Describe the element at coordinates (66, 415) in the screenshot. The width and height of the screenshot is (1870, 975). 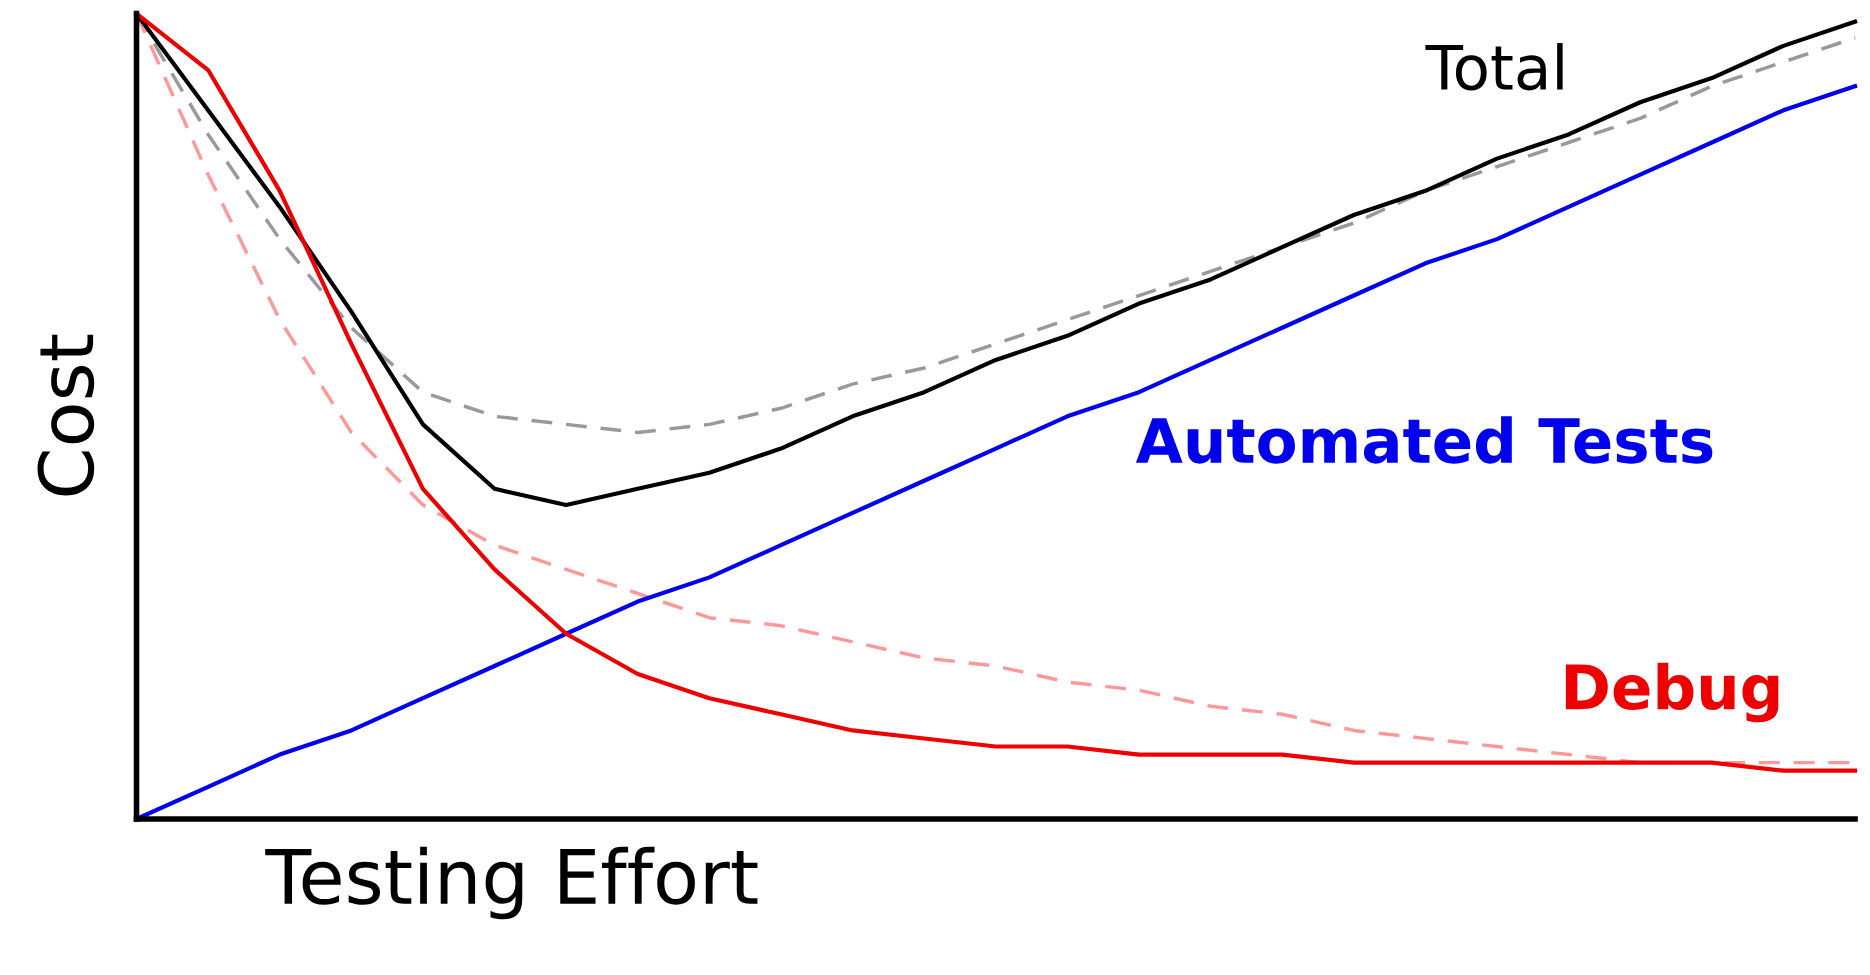
I see `y-axis-title: Cost` at that location.